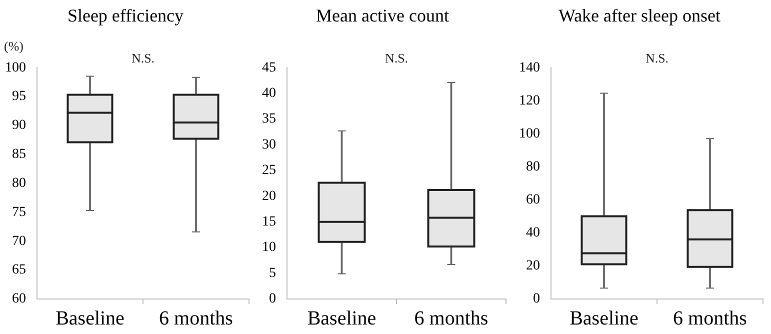 The width and height of the screenshot is (771, 334). Describe the element at coordinates (272, 273) in the screenshot. I see `y-tick-label: 5` at that location.